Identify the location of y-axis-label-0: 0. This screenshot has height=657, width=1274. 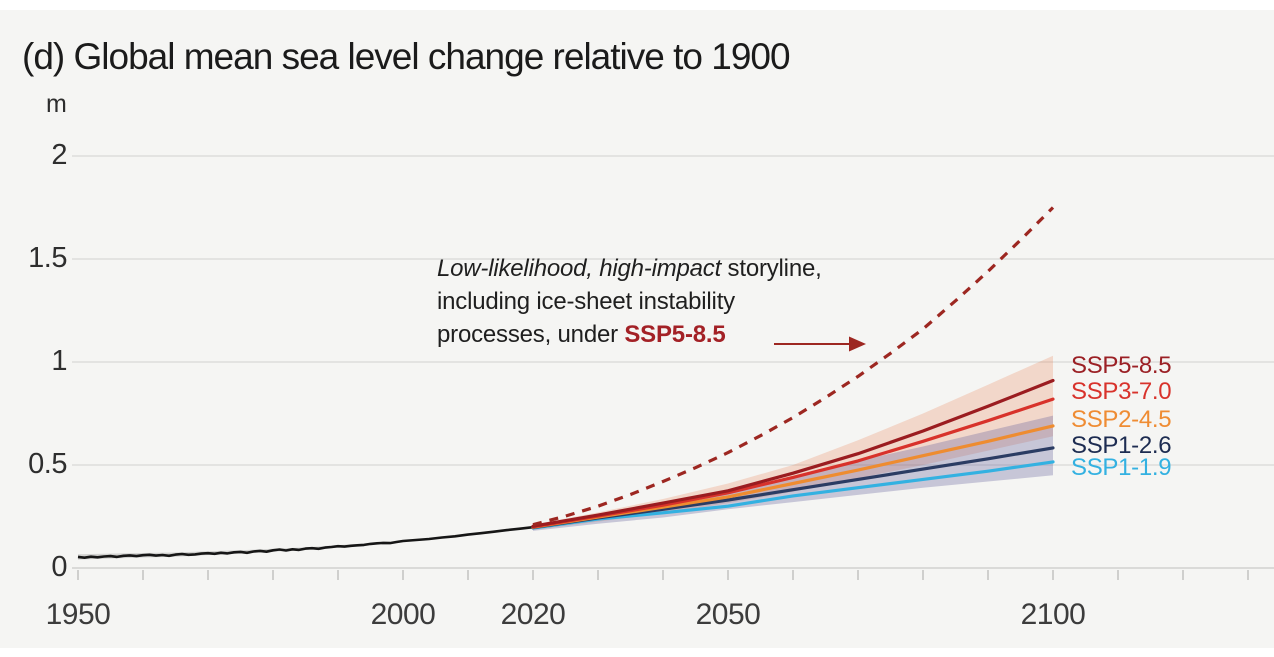
(59, 567).